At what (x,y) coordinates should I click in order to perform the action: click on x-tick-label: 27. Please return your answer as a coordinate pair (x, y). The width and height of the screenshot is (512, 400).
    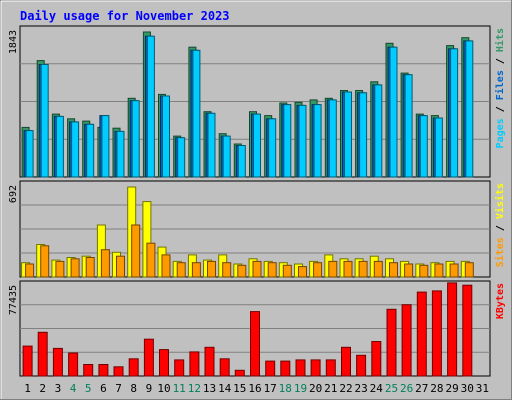
    Looking at the image, I should click on (421, 388).